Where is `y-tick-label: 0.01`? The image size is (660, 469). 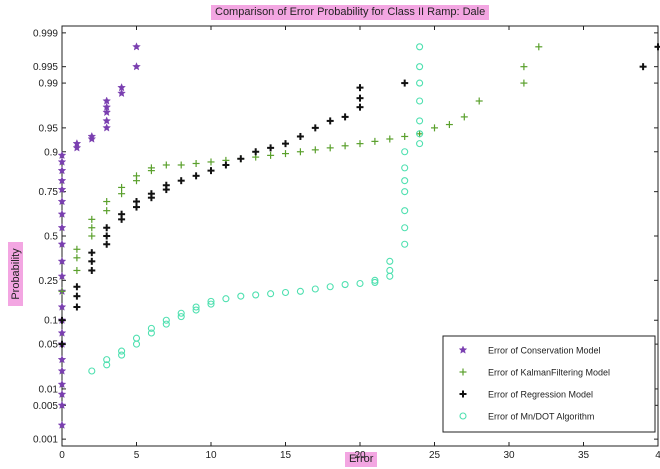
y-tick-label: 0.01 is located at coordinates (49, 389).